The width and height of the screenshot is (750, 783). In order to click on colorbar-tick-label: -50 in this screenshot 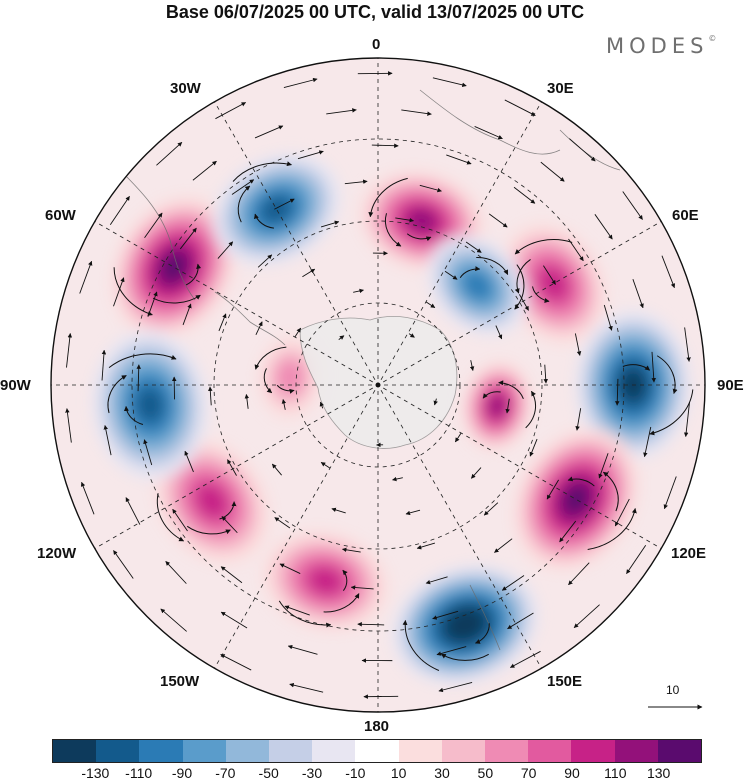, I will do `click(268, 773)`.